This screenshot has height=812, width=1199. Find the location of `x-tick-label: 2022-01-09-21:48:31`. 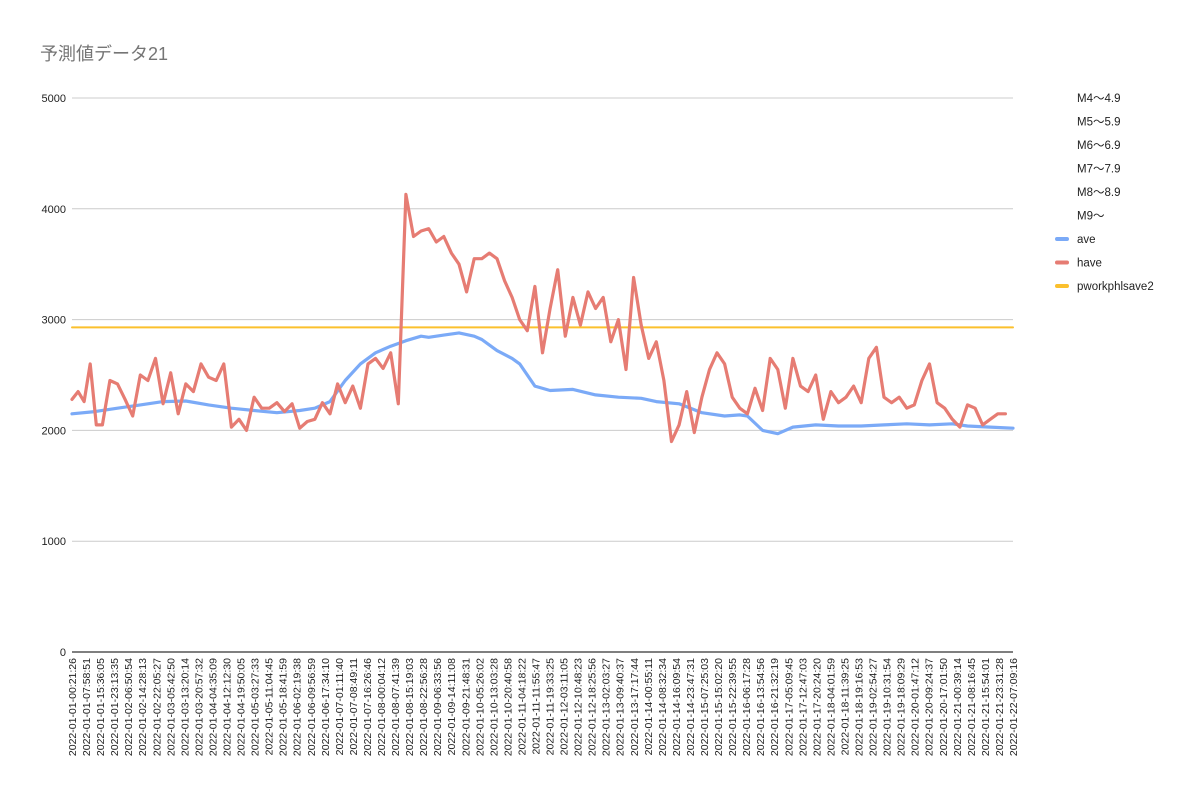

x-tick-label: 2022-01-09-21:48:31 is located at coordinates (466, 707).